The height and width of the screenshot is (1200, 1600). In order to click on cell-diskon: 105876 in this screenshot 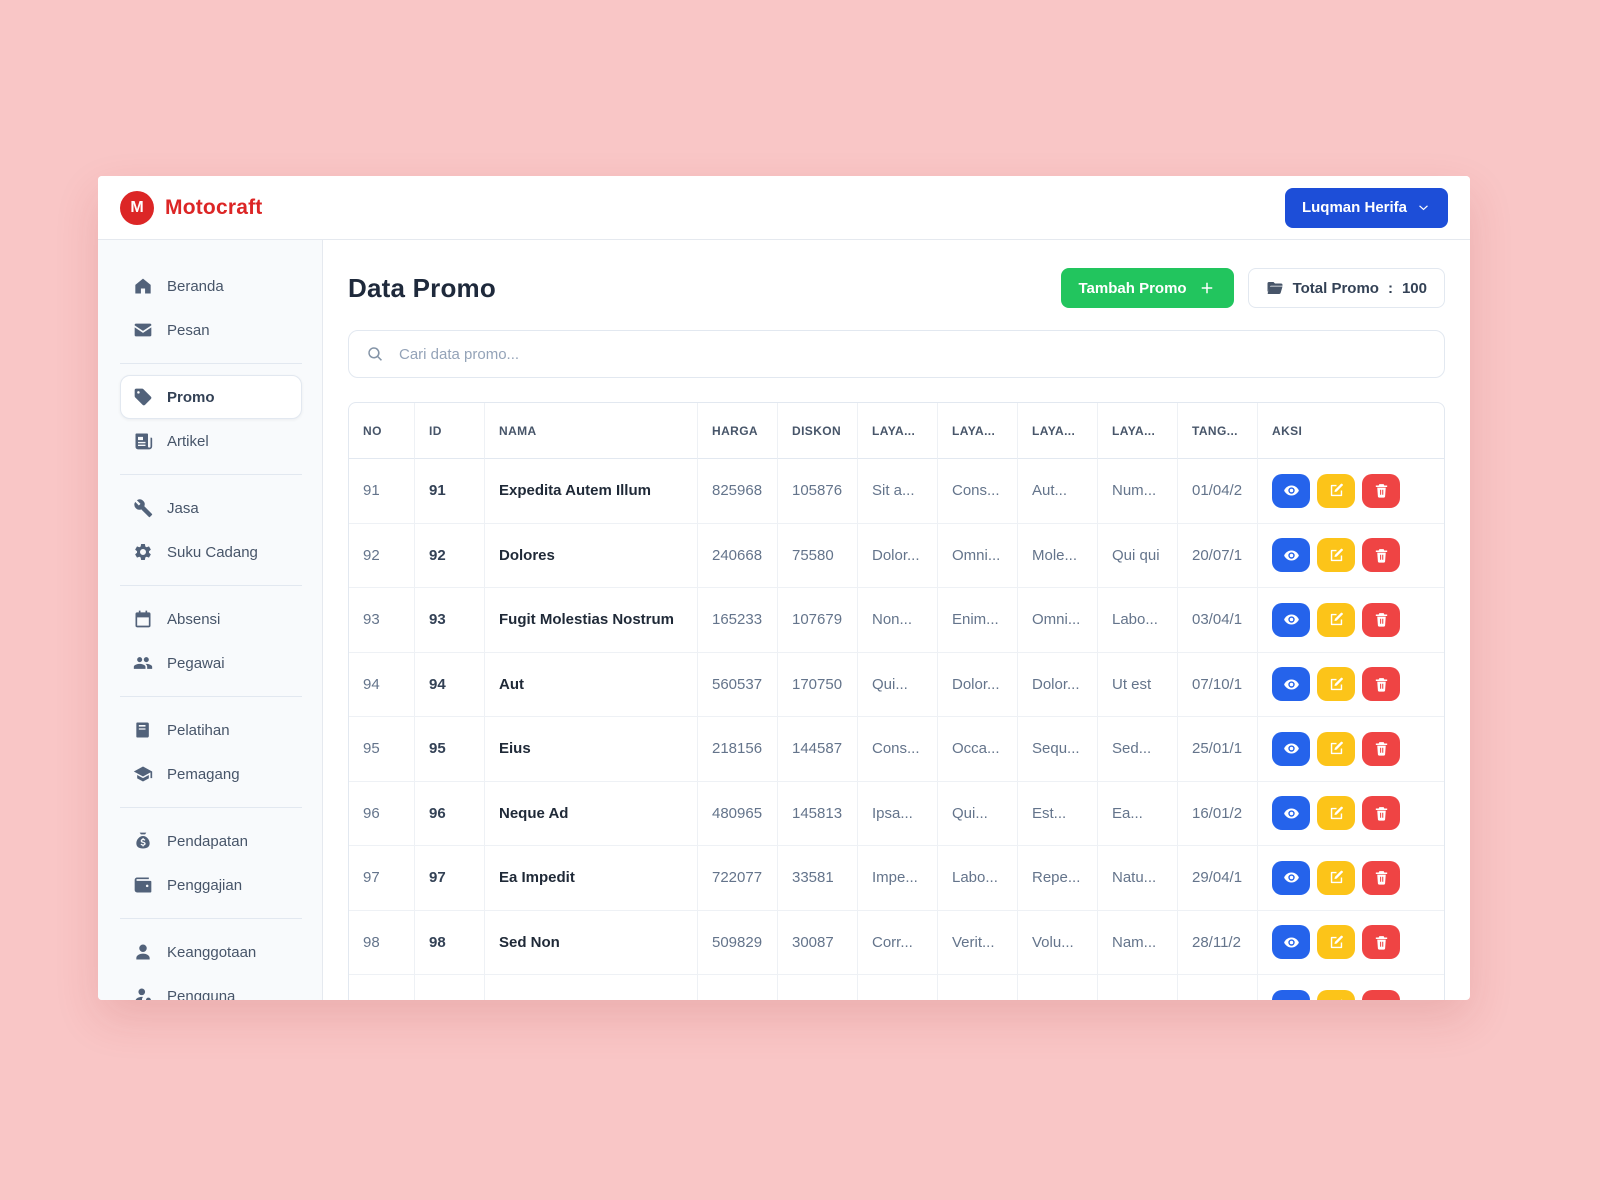, I will do `click(818, 491)`.